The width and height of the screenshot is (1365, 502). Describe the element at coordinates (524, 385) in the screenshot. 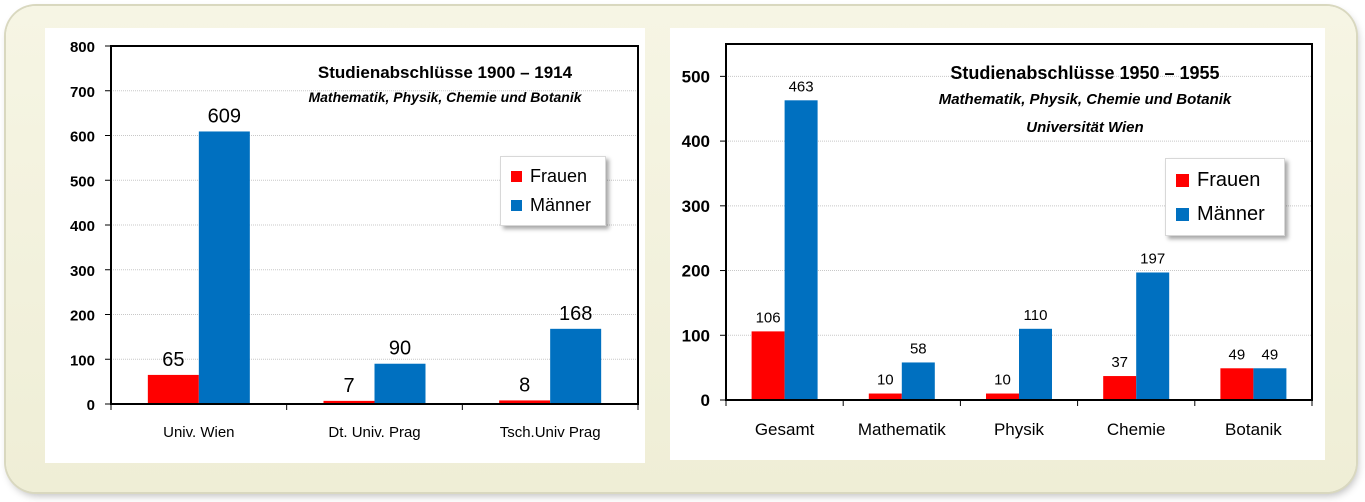

I see `data-label: 8` at that location.